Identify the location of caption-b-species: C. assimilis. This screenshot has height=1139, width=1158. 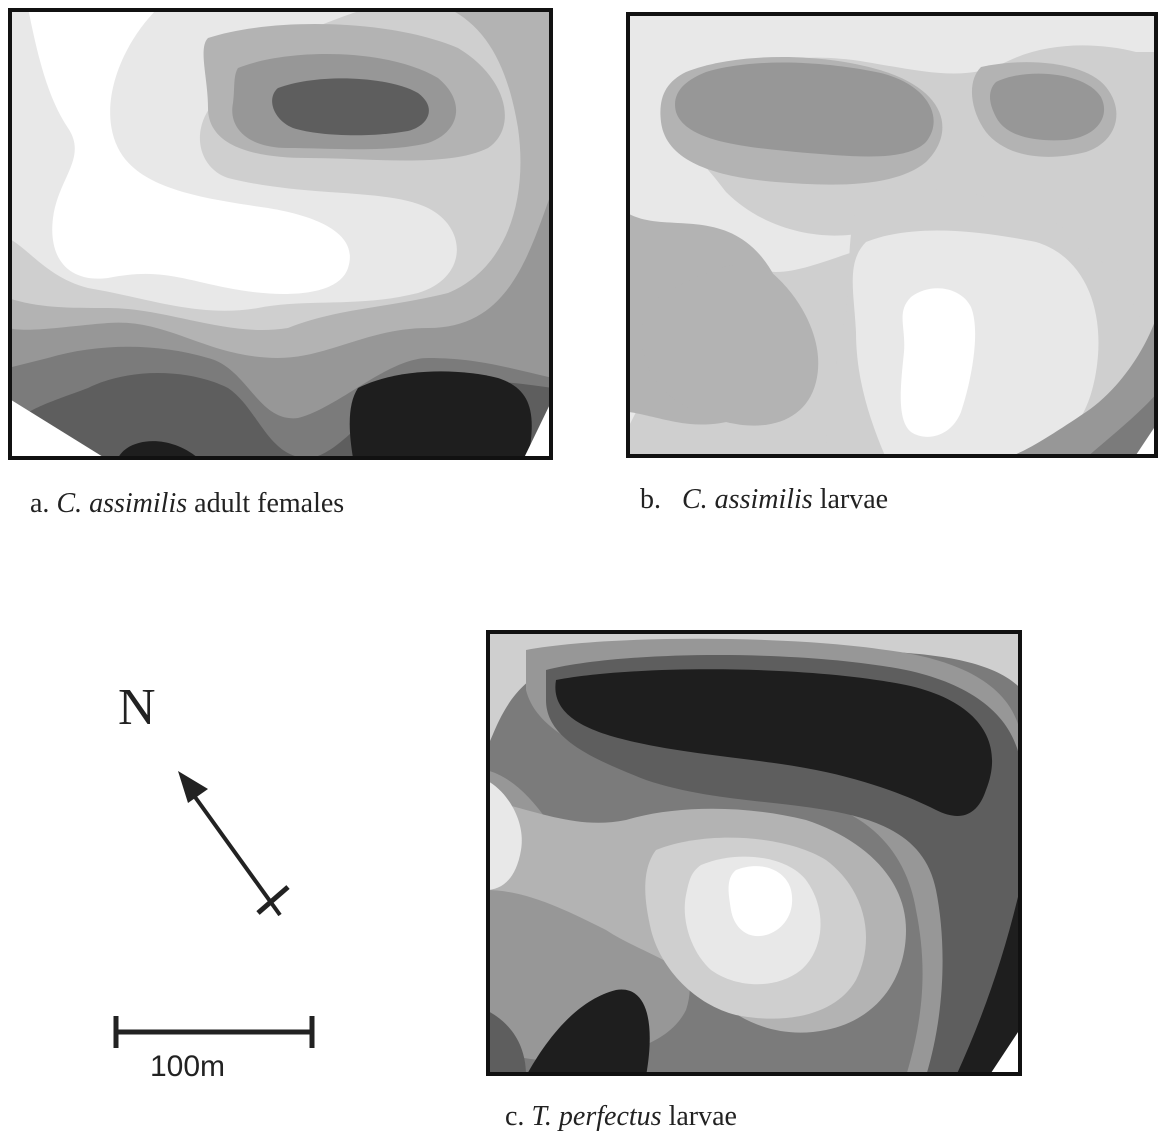
(747, 499).